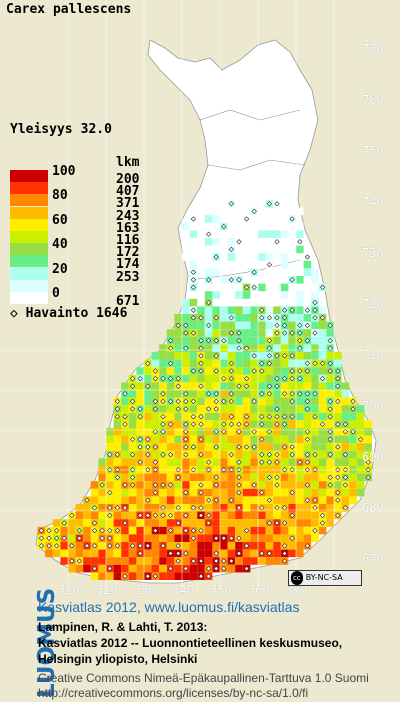 The width and height of the screenshot is (400, 702). Describe the element at coordinates (128, 204) in the screenshot. I see `legend-count: 371` at that location.